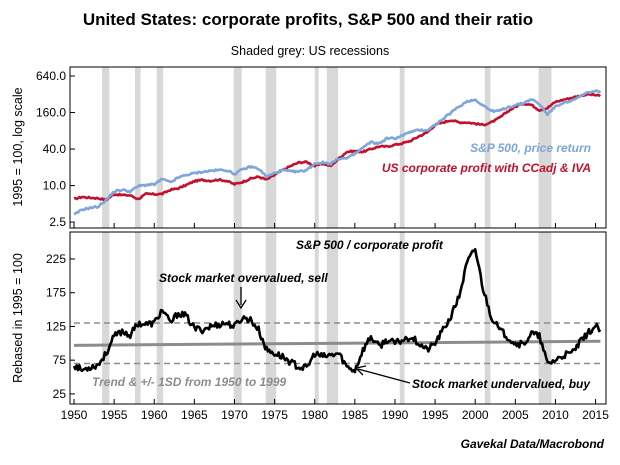  What do you see at coordinates (154, 415) in the screenshot?
I see `x-tick-label: 1960` at bounding box center [154, 415].